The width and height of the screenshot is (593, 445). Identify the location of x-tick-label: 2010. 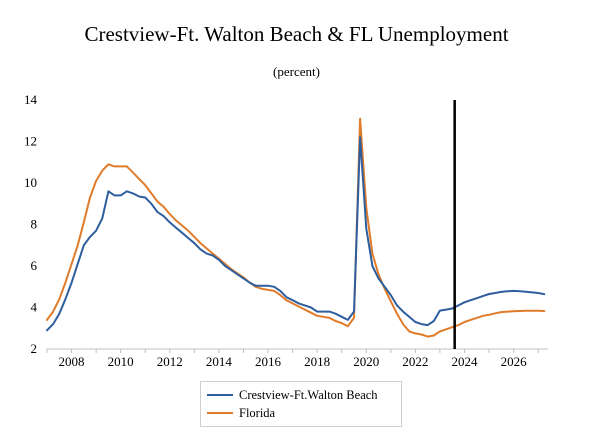
(121, 361).